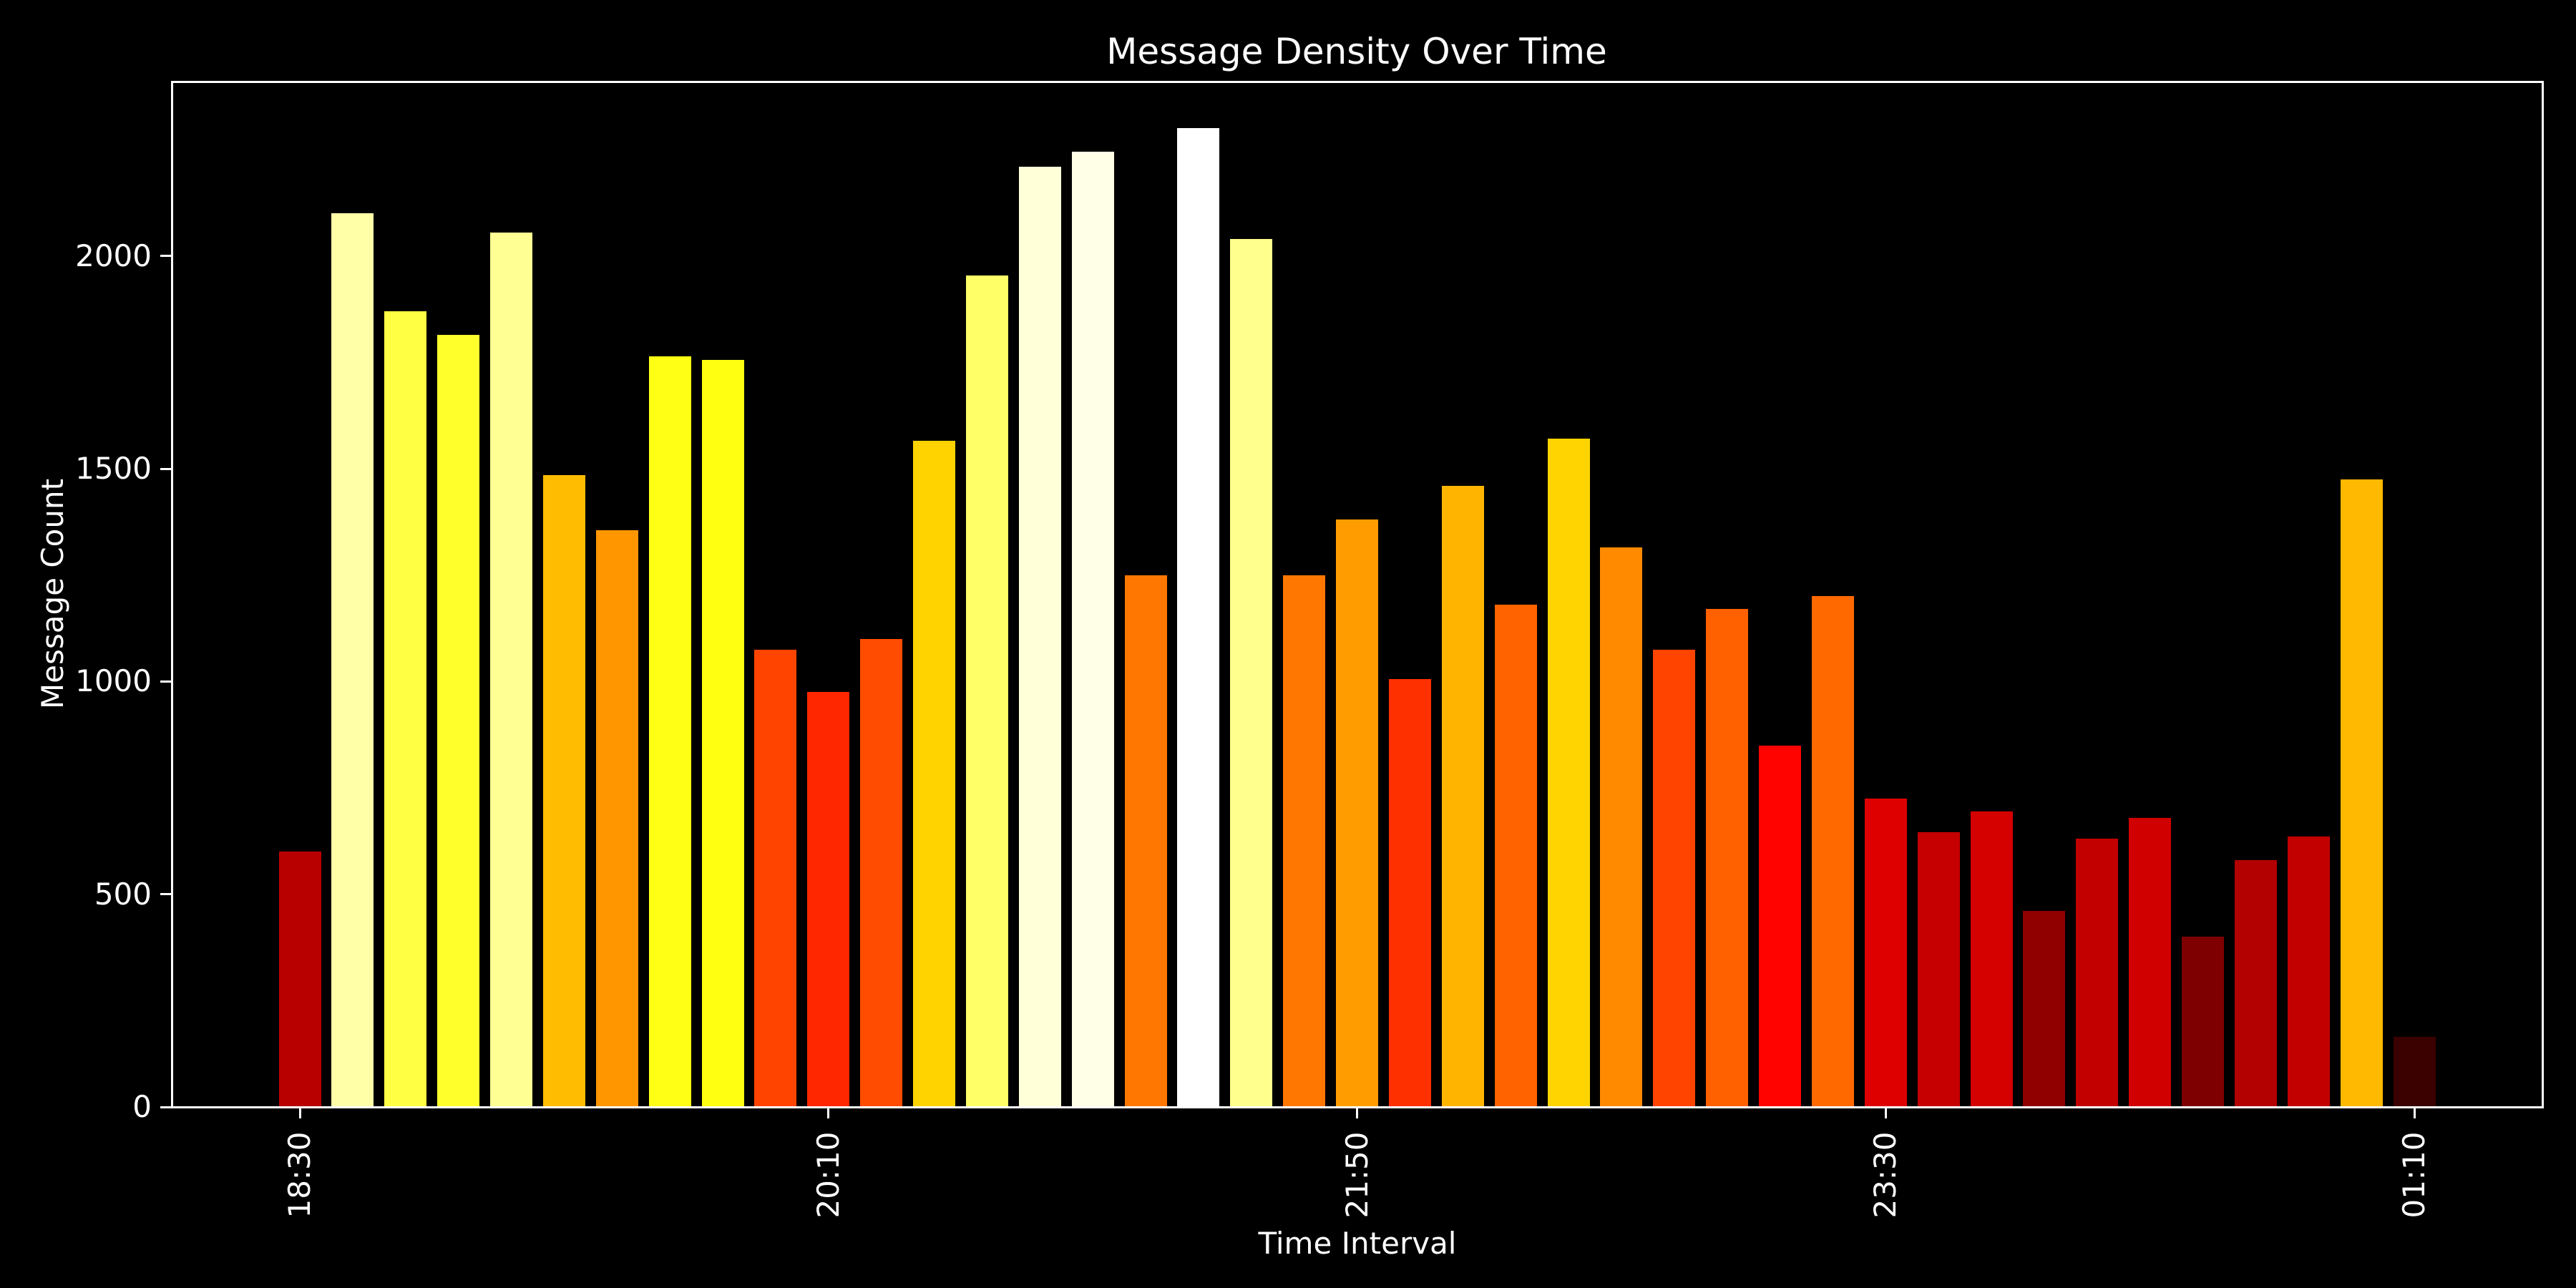 Image resolution: width=2576 pixels, height=1288 pixels. Describe the element at coordinates (405, 709) in the screenshot. I see `bar-18:50` at that location.